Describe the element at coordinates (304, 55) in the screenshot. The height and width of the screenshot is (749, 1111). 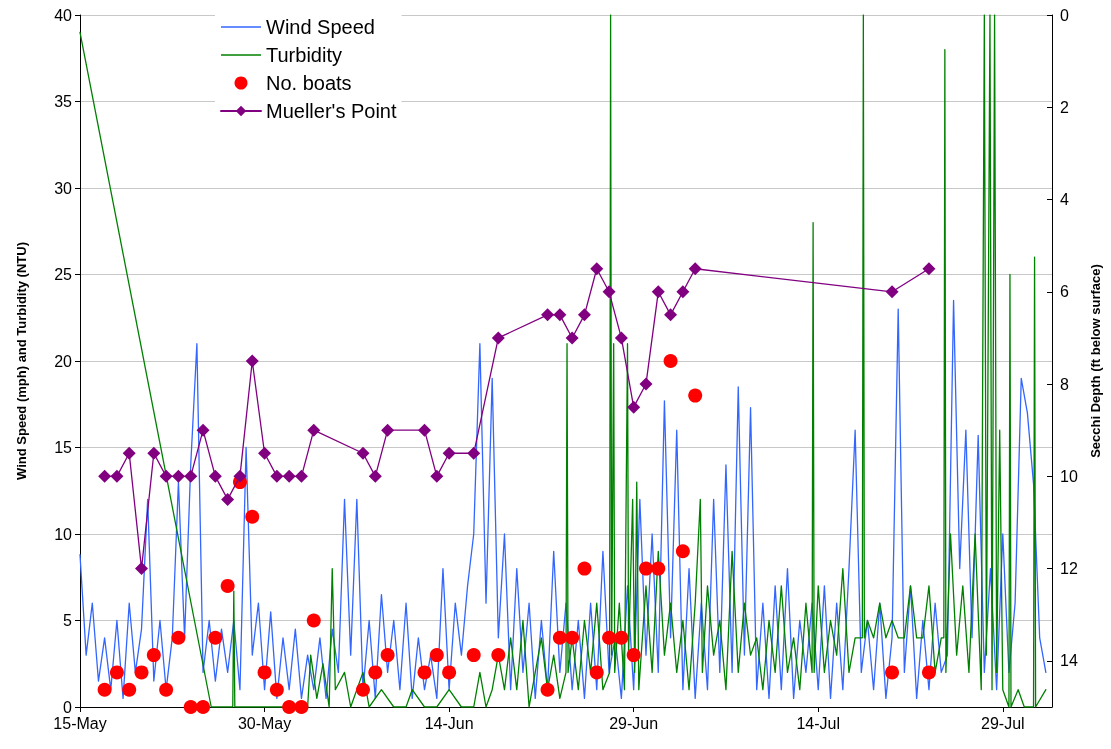
I see `legend-label: Turbidity` at that location.